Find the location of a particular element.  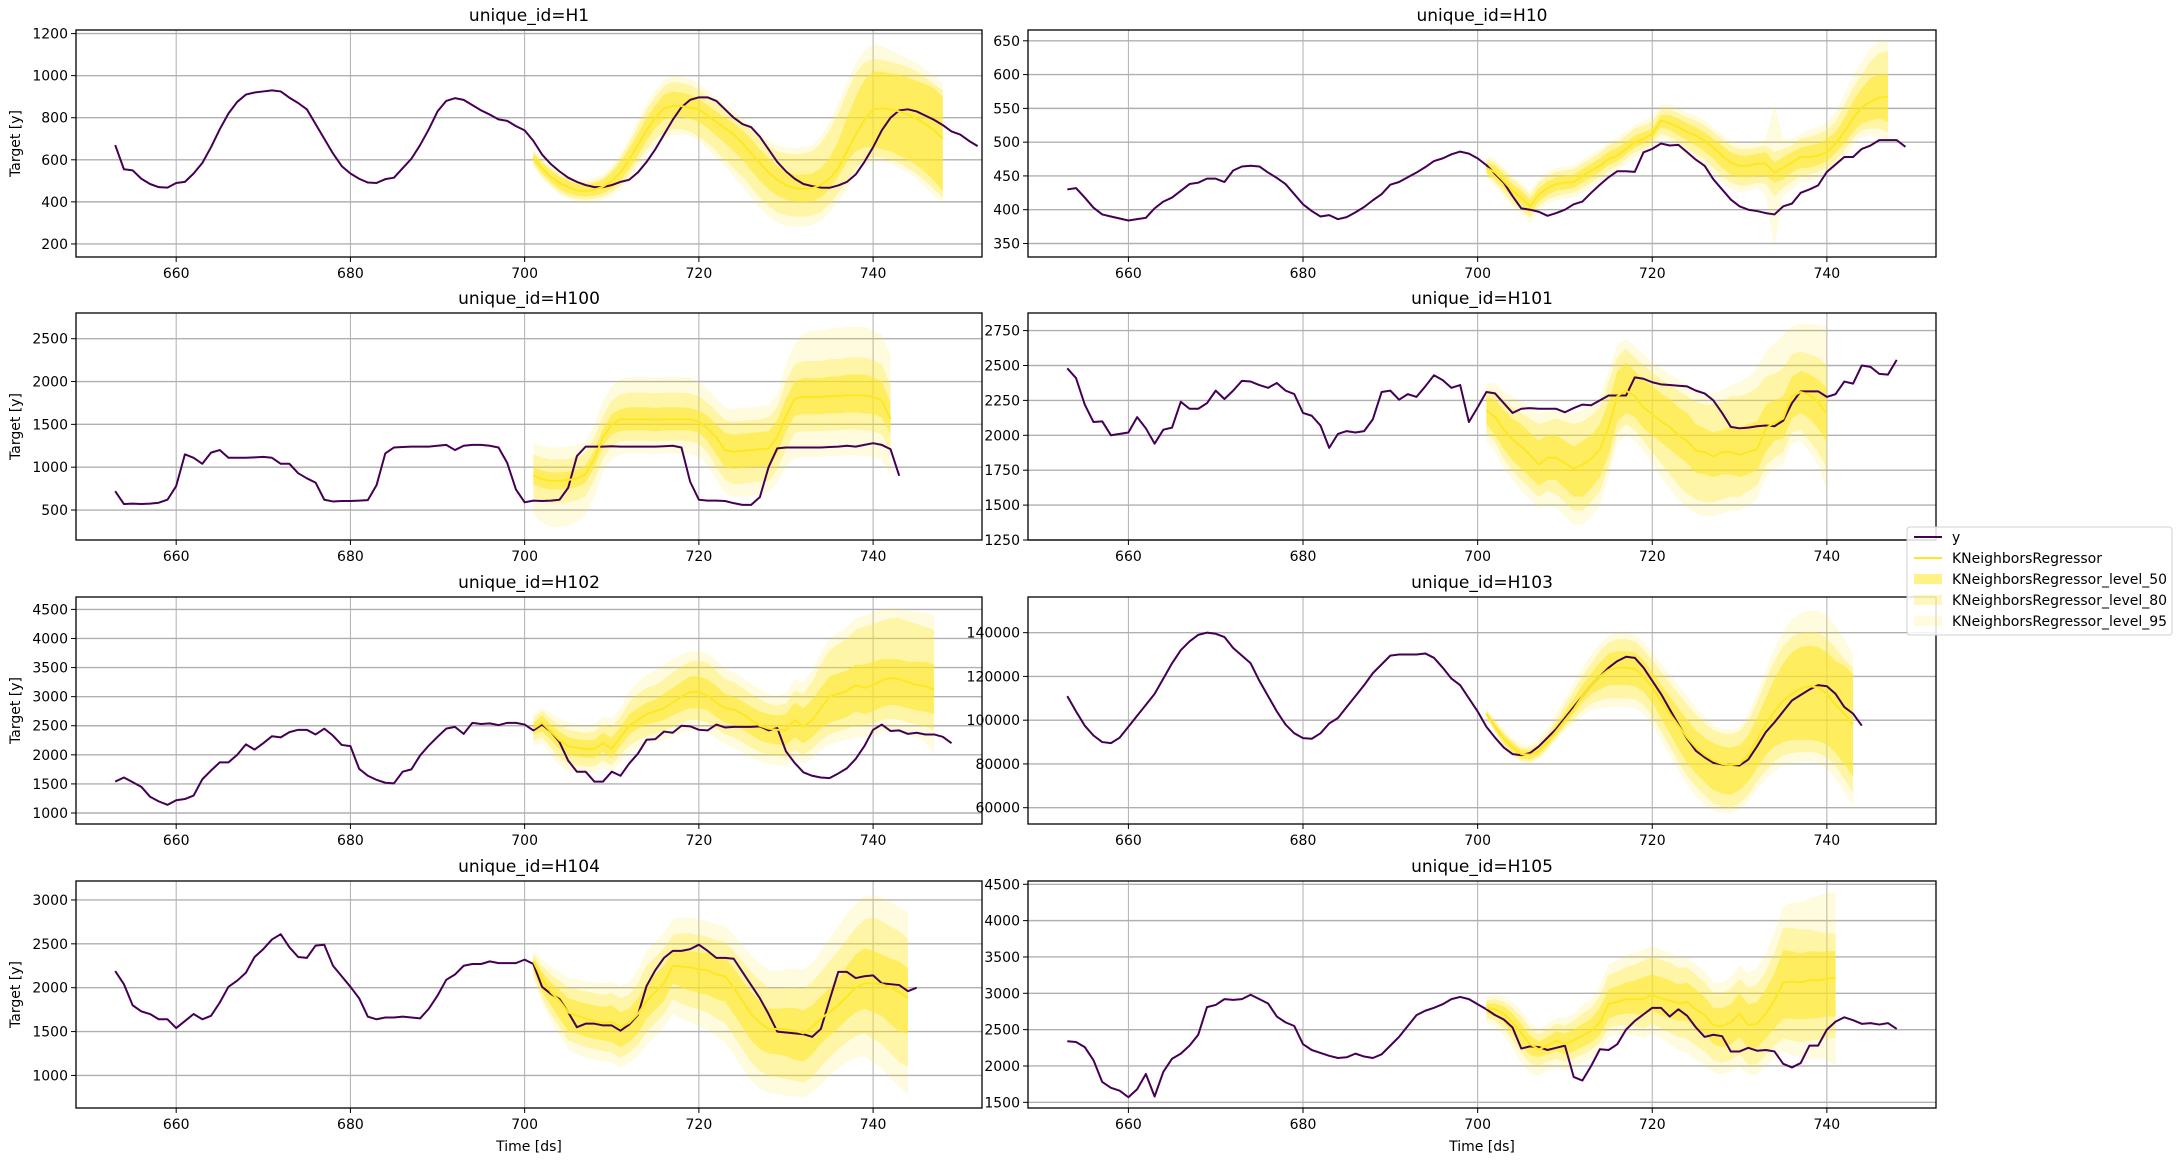

y-tick-label: 350 is located at coordinates (1006, 244).